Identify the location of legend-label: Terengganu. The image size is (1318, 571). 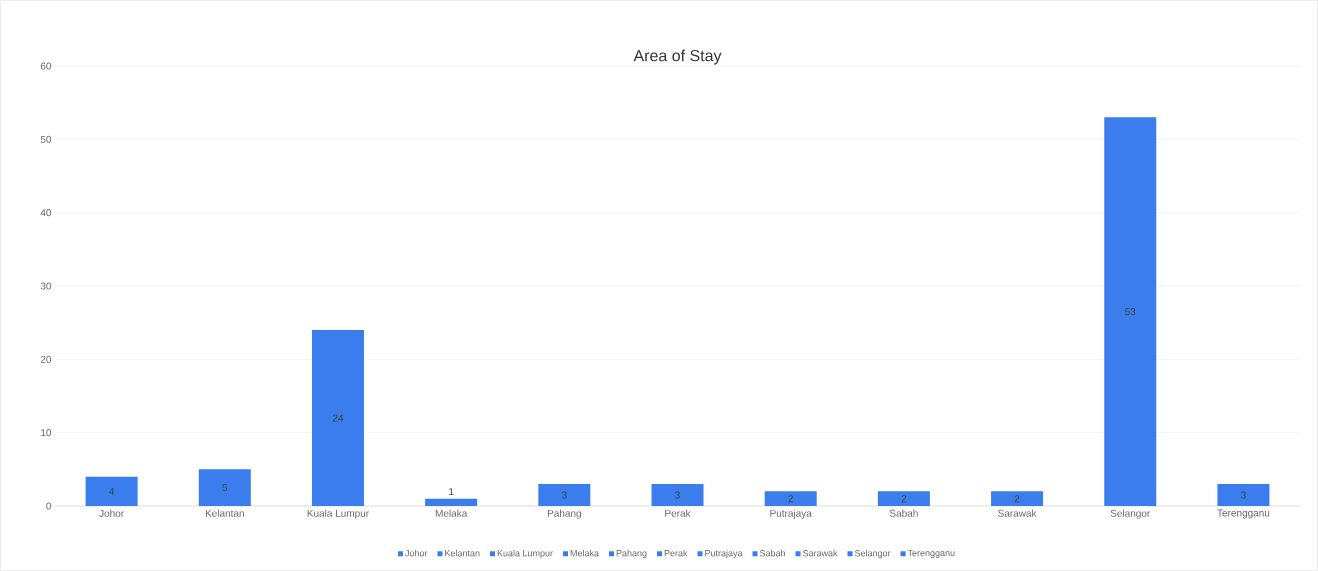
(931, 553).